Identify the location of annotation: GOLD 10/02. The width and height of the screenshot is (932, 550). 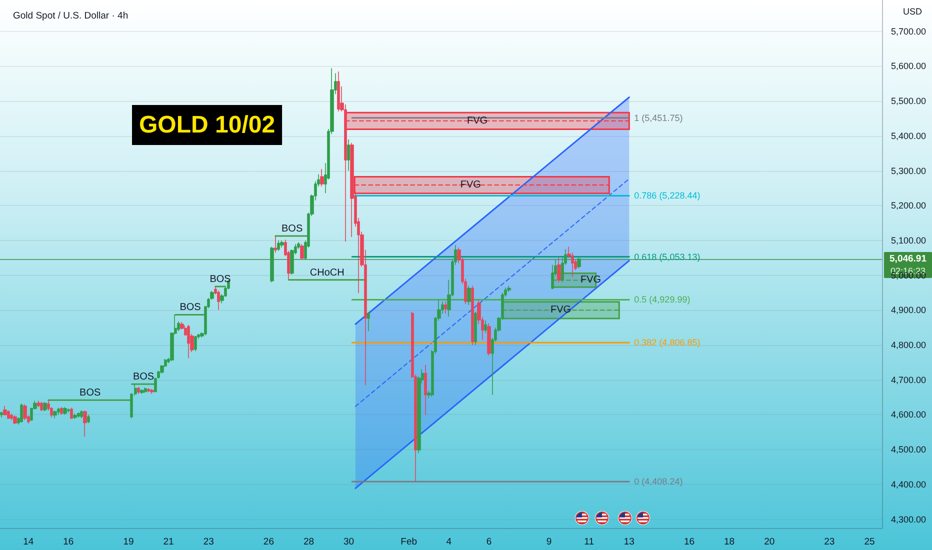
(207, 125).